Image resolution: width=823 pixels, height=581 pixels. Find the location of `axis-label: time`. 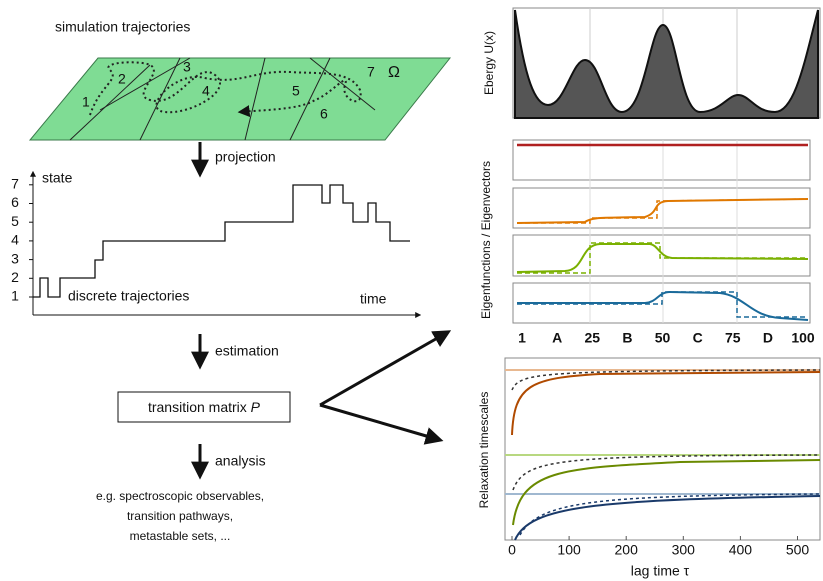

axis-label: time is located at coordinates (373, 299).